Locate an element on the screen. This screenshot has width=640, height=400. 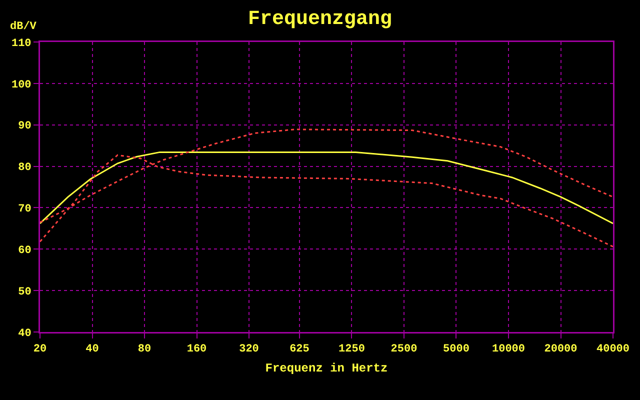
y-tick-label: 110 is located at coordinates (21, 44).